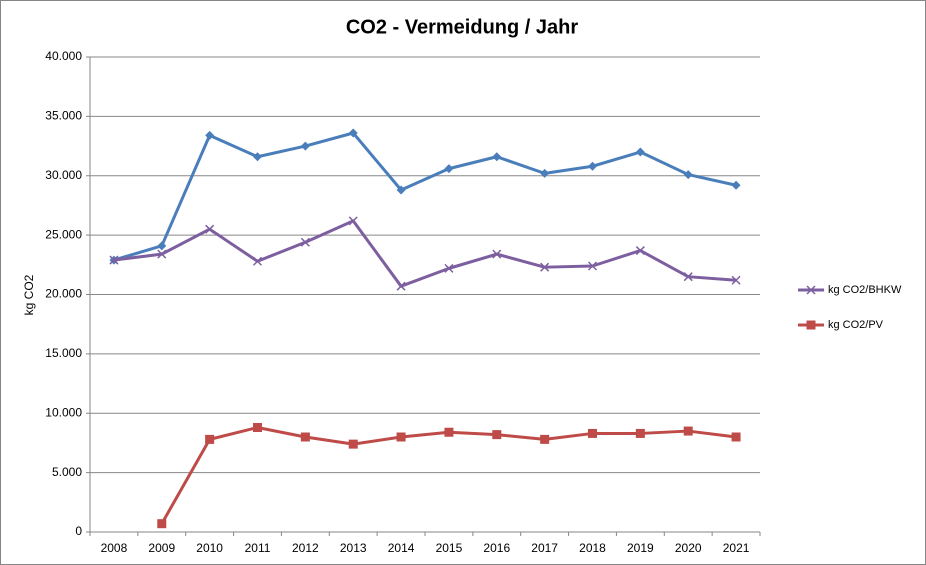 This screenshot has height=565, width=926. I want to click on chart-title: CO2 - Vermeidung / Jahr, so click(462, 27).